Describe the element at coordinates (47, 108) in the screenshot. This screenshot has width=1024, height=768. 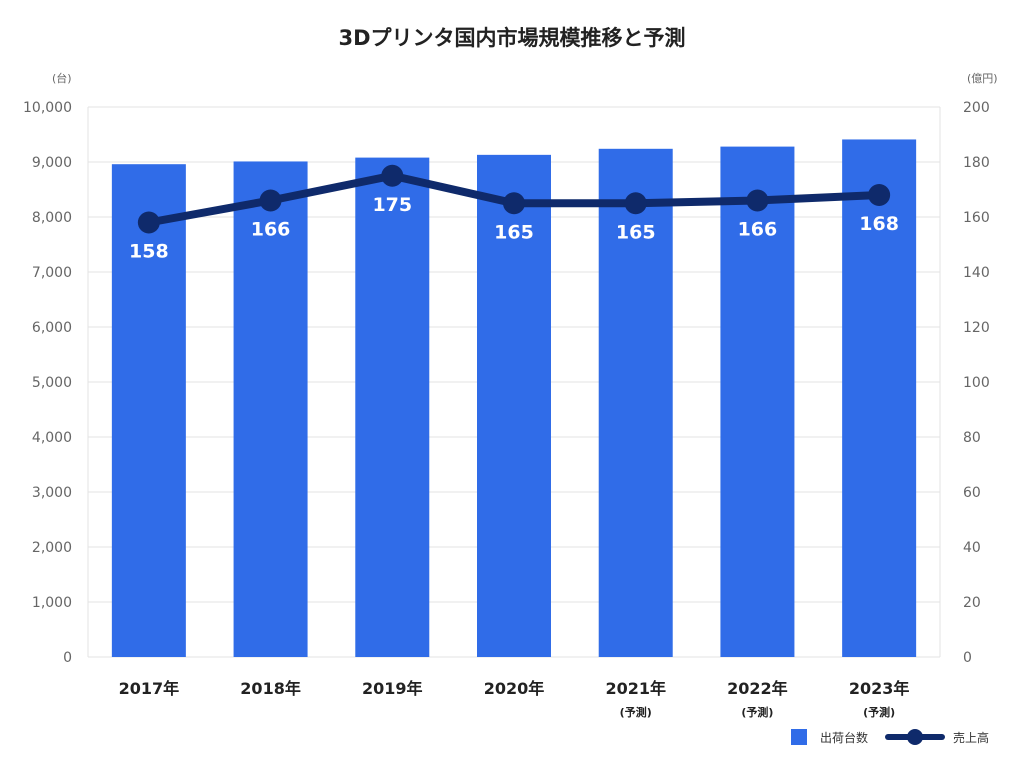
I see `left-tick-label: 10,000` at that location.